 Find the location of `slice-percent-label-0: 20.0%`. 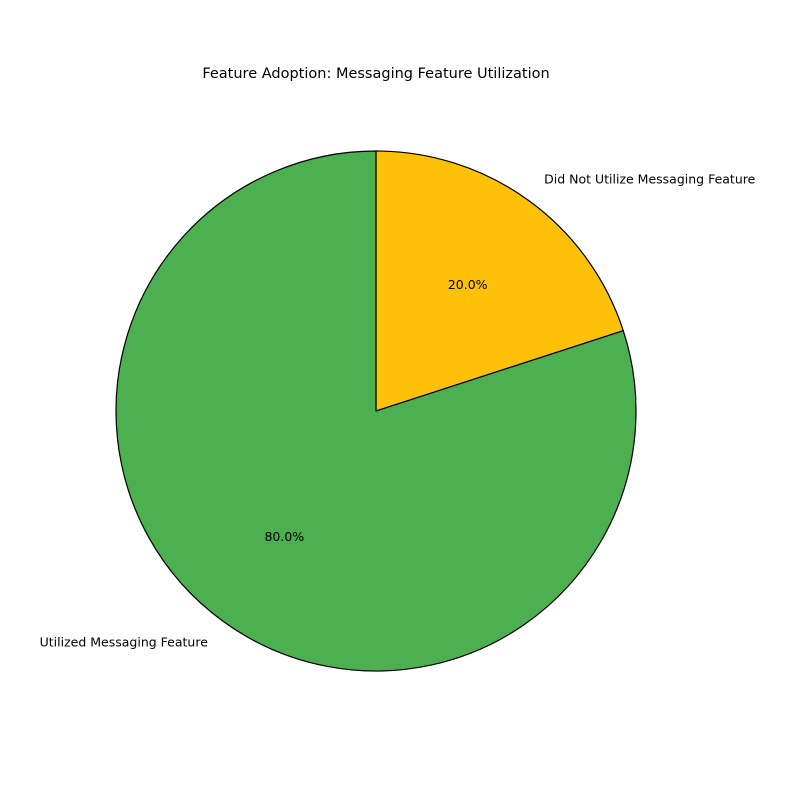

slice-percent-label-0: 20.0% is located at coordinates (468, 284).